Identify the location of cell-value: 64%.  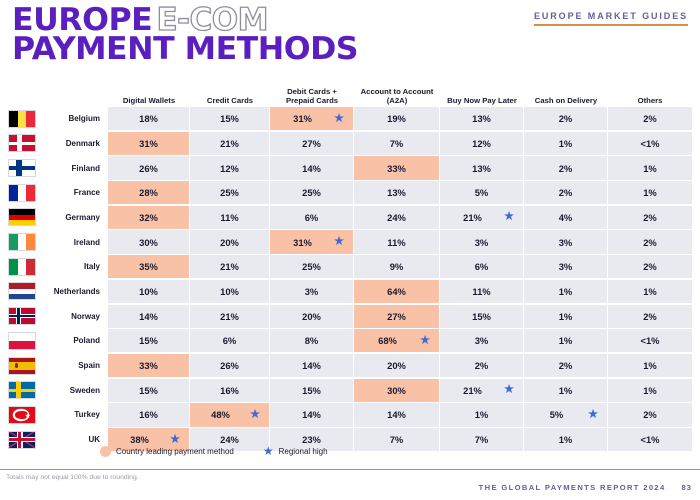
(396, 291).